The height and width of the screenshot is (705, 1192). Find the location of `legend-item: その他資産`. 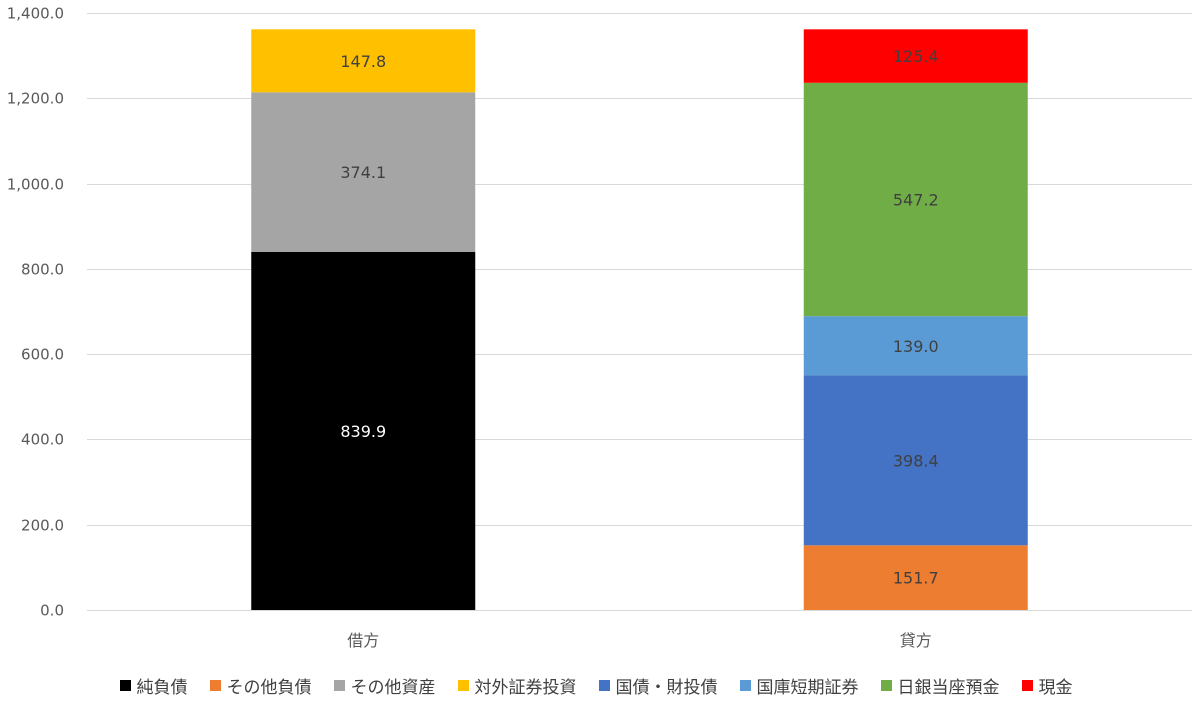

legend-item: その他資産 is located at coordinates (384, 685).